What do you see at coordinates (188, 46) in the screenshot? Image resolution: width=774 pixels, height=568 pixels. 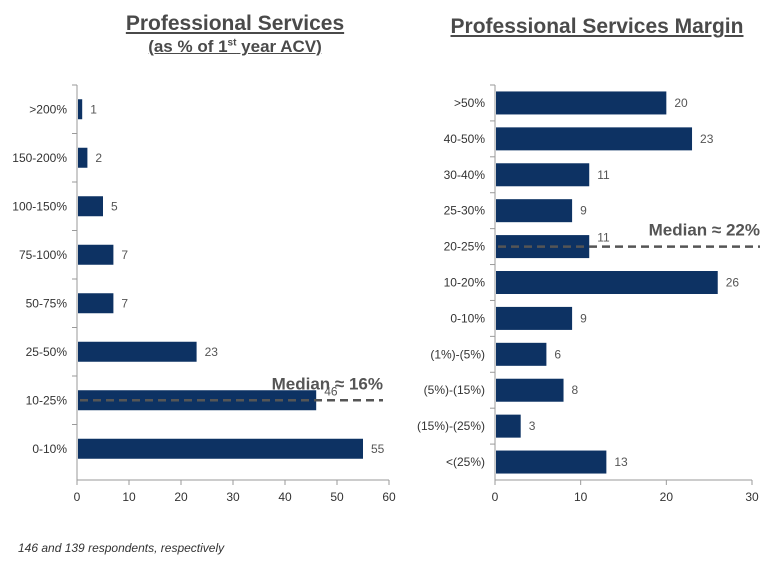 I see `chart1-subtitle-prefix: (as % of 1` at bounding box center [188, 46].